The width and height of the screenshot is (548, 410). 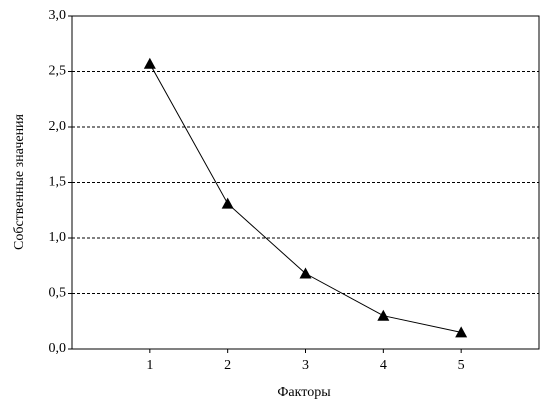 I want to click on y-tick-label: 3,0, so click(x=58, y=15).